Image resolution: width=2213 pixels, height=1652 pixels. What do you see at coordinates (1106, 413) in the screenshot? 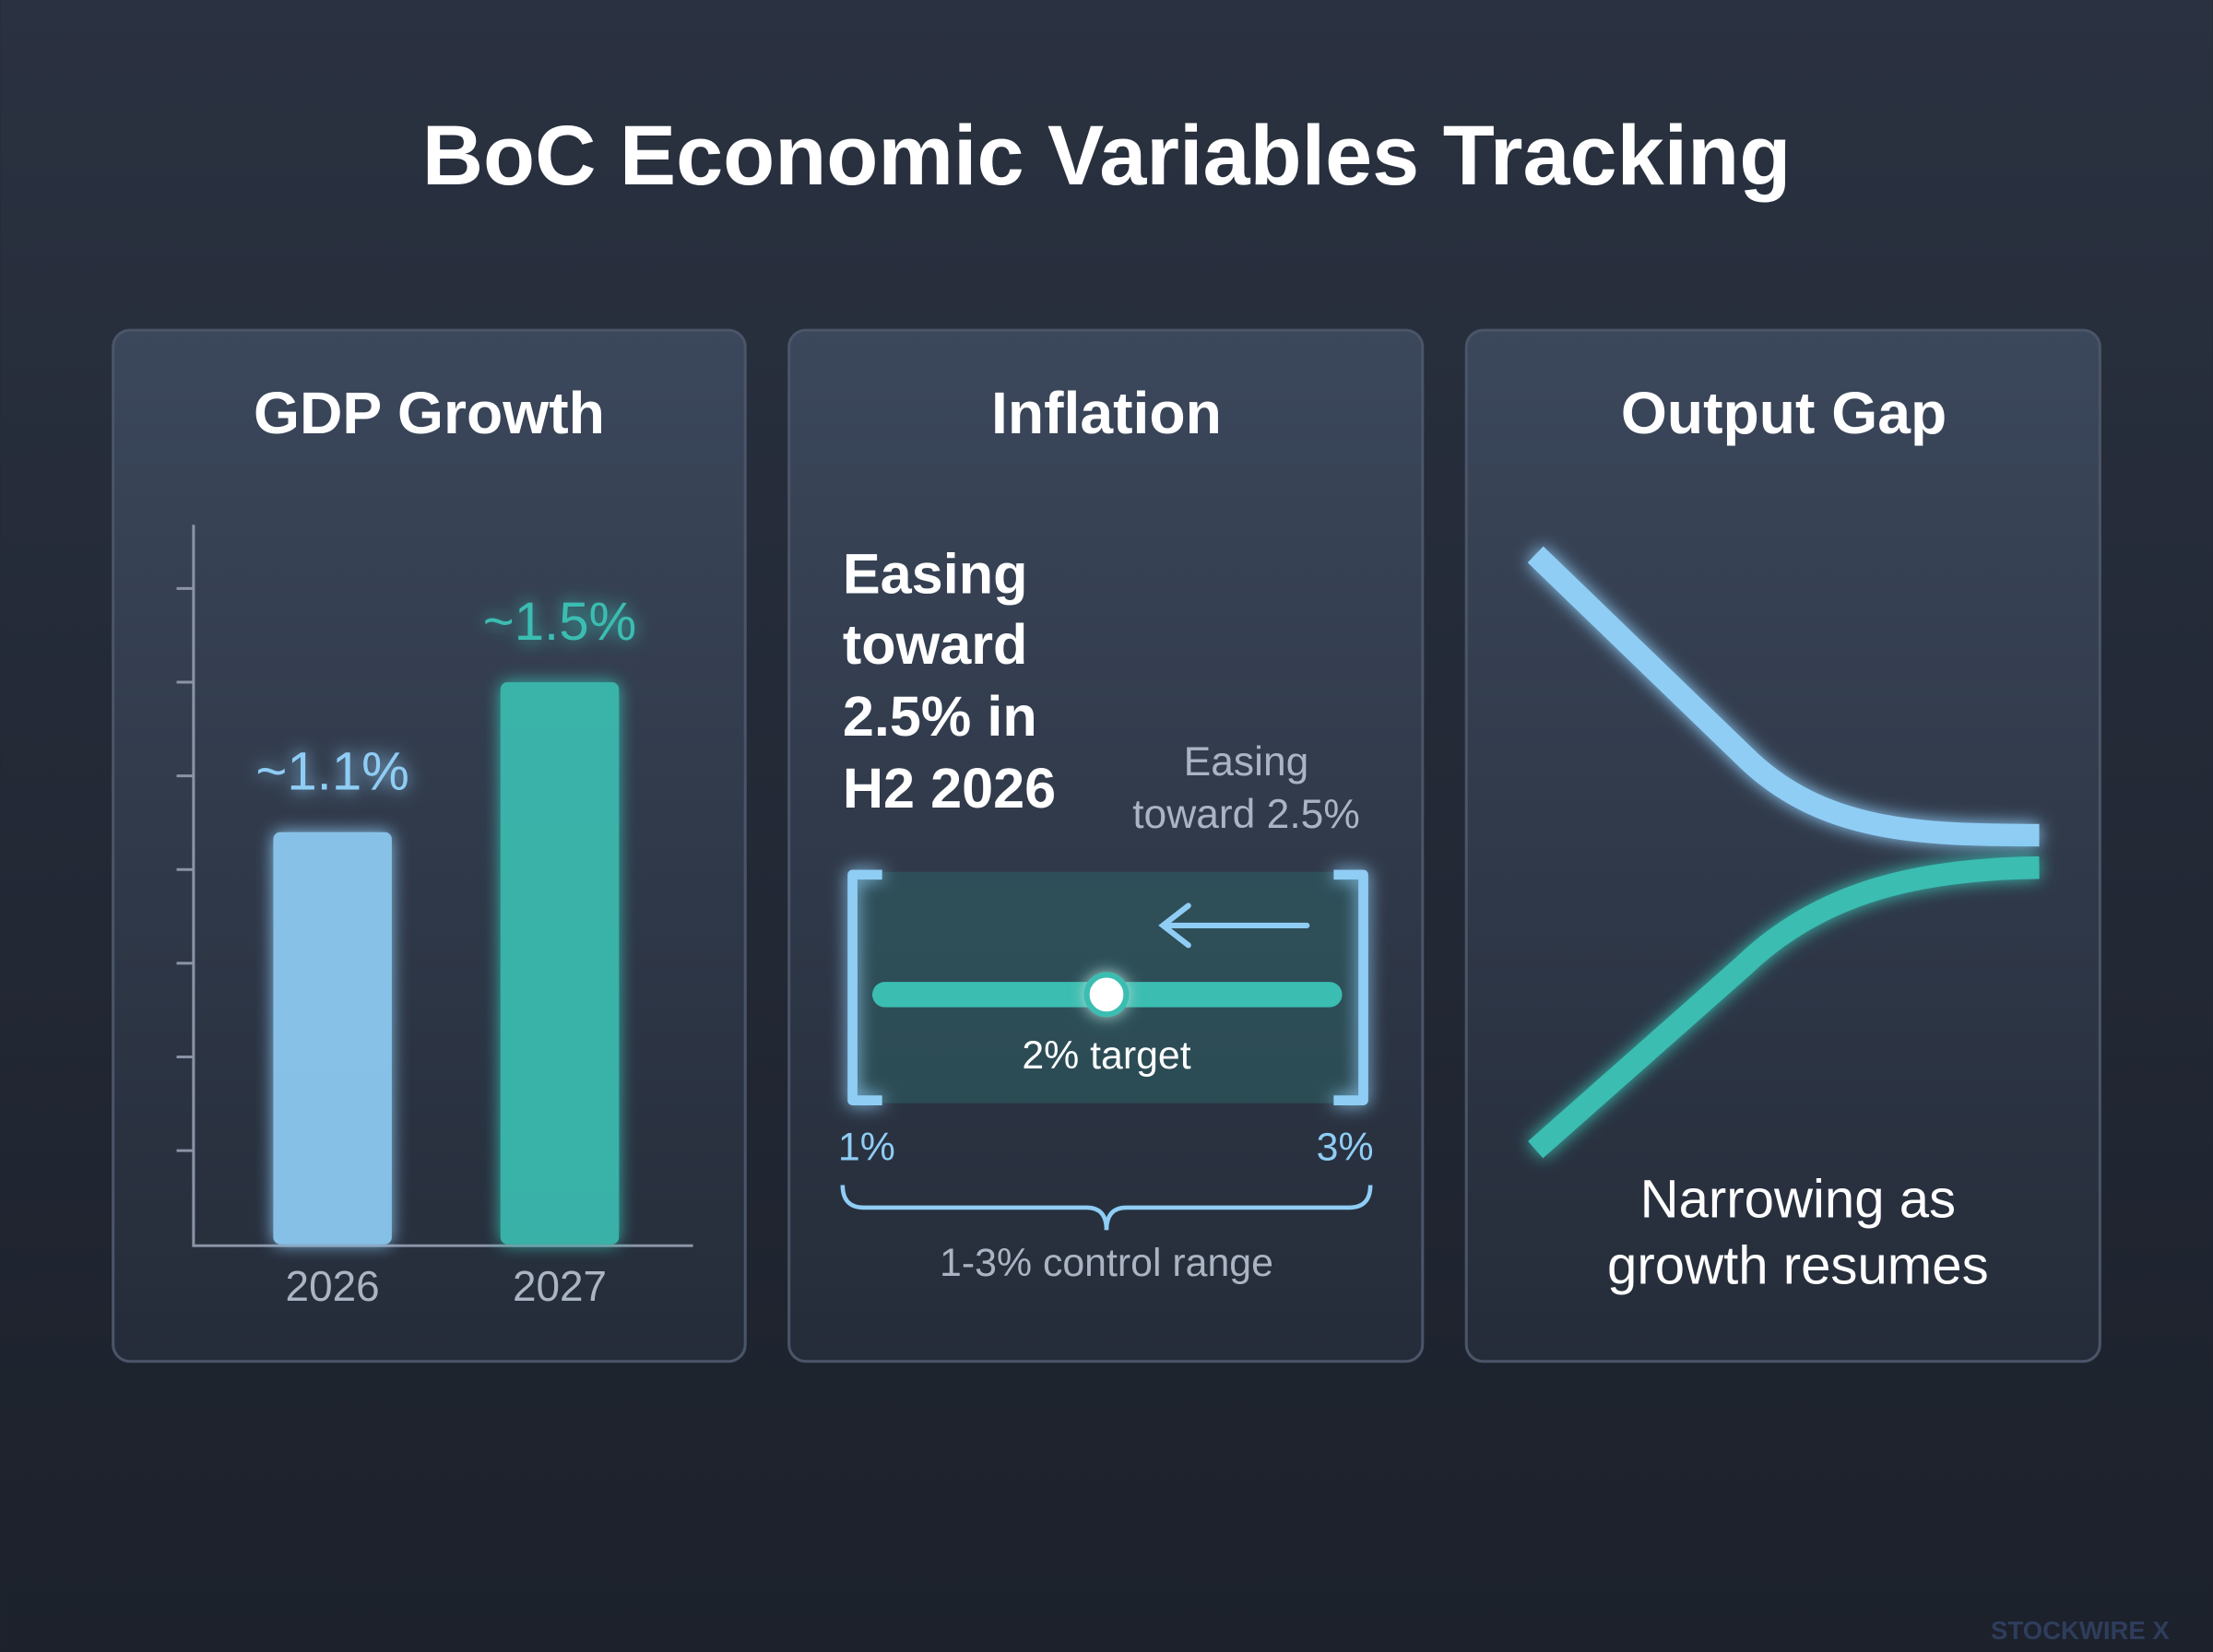
I see `panel-title: Inflation` at bounding box center [1106, 413].